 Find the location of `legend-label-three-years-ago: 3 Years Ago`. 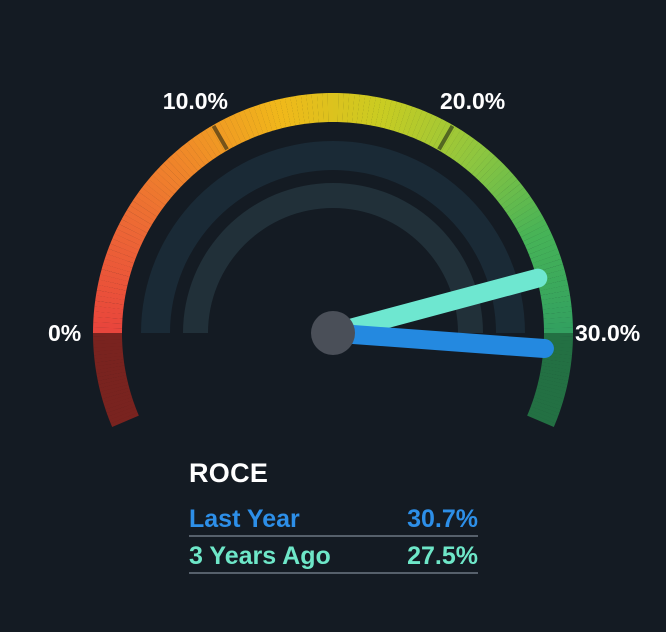

legend-label-three-years-ago: 3 Years Ago is located at coordinates (260, 556).